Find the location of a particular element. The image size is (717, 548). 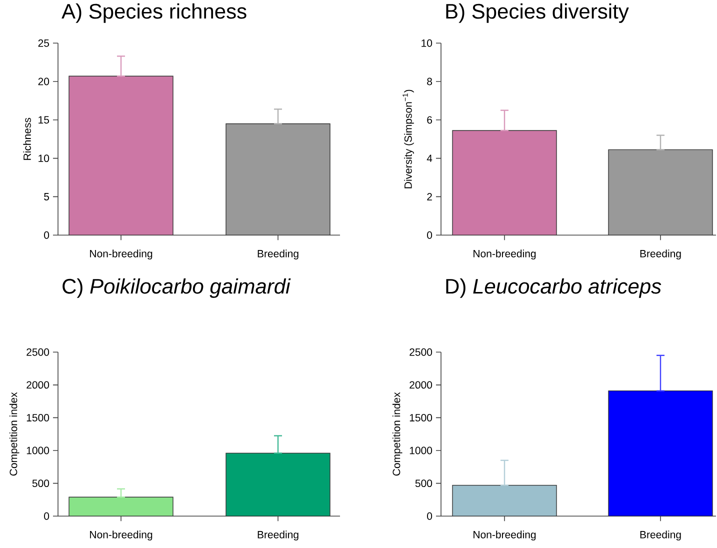

chart-title: C) Poikilocarbo gaimardi is located at coordinates (176, 288).